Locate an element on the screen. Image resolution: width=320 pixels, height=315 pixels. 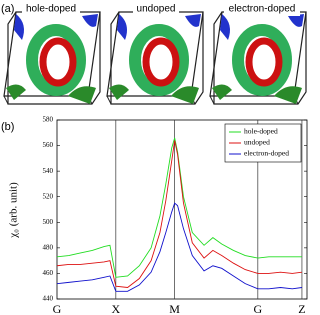
x-tick-label: Z is located at coordinates (301, 308).